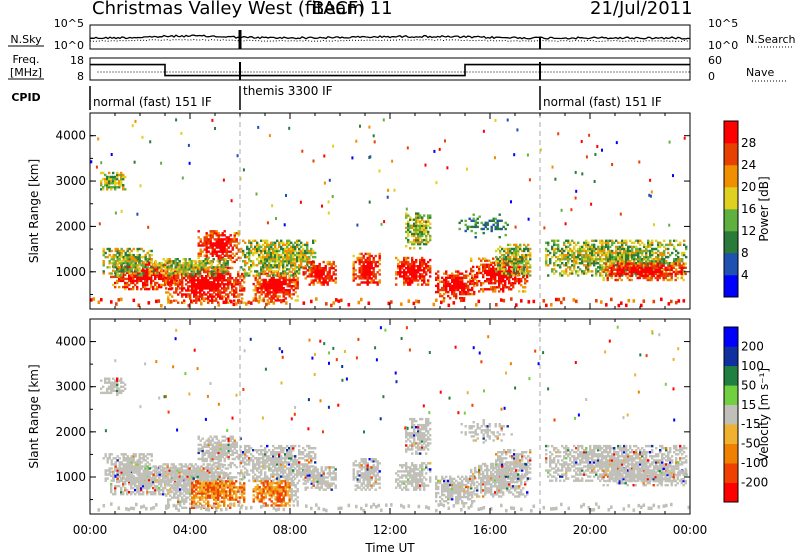 Image resolution: width=800 pixels, height=554 pixels. Describe the element at coordinates (26, 72) in the screenshot. I see `freq-unit: [MHz]` at that location.